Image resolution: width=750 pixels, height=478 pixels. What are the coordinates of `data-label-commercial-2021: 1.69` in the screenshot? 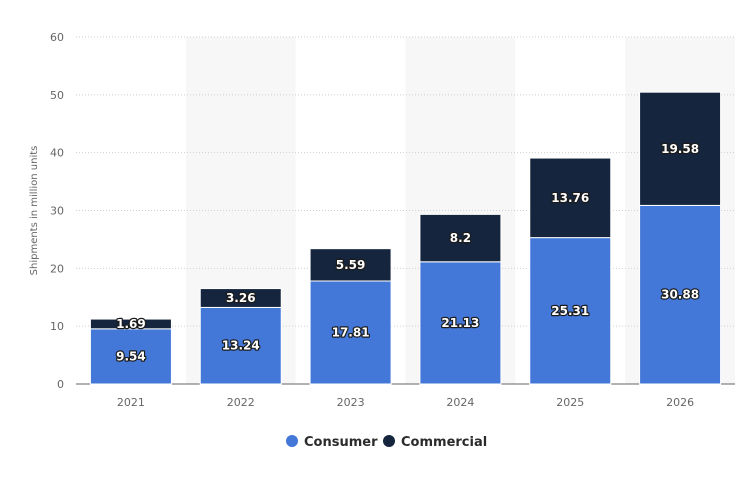 It's located at (131, 324).